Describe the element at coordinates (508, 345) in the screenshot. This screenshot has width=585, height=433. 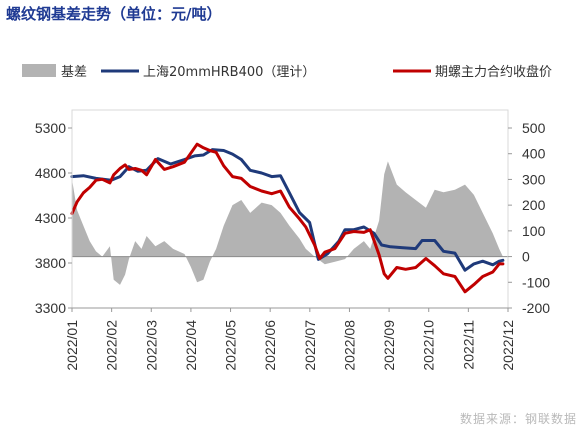
I see `x-tick-label: 2022/12` at that location.